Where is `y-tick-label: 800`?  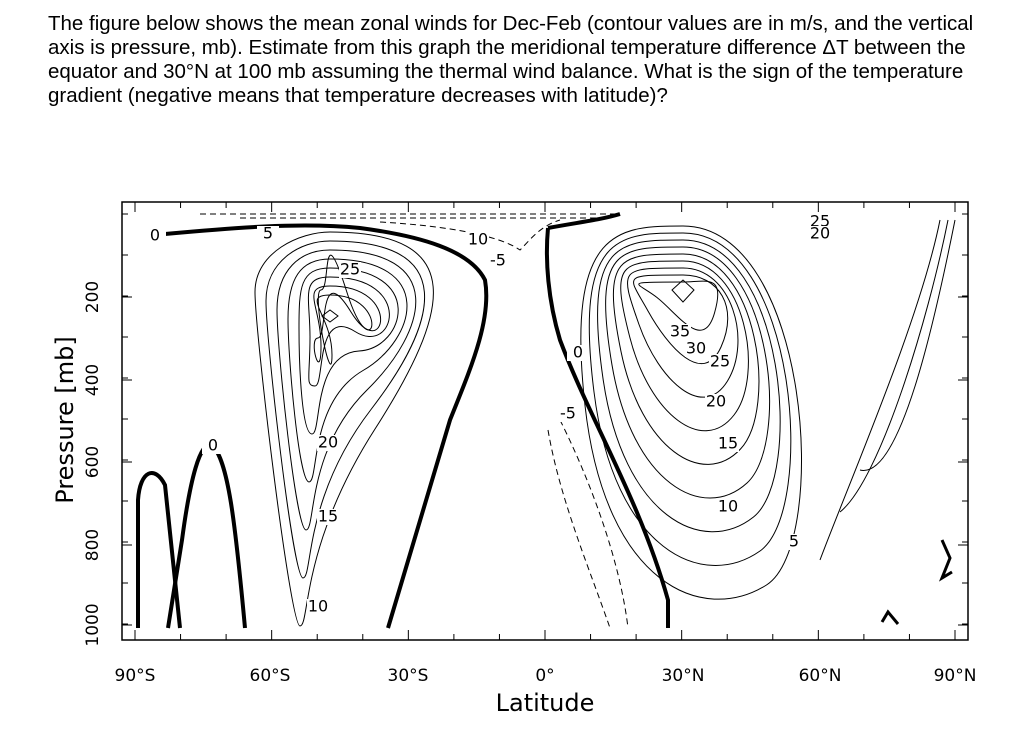
y-tick-label: 800 is located at coordinates (93, 545).